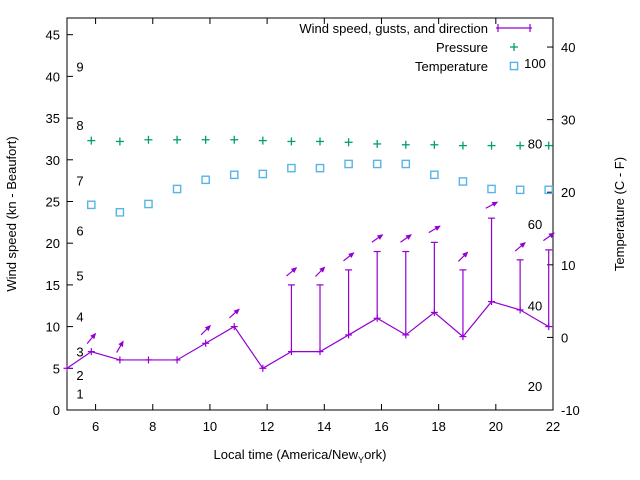 The image size is (640, 480). Describe the element at coordinates (320, 142) in the screenshot. I see `pressure-series` at that location.